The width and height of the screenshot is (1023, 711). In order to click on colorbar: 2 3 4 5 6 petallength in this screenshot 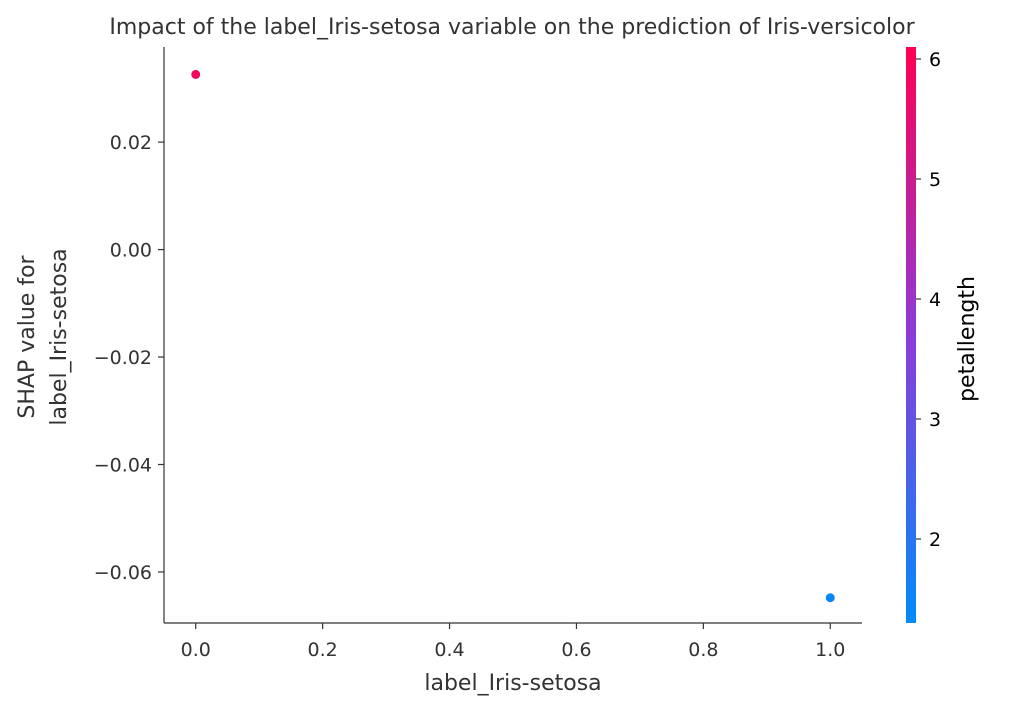, I will do `click(943, 335)`.